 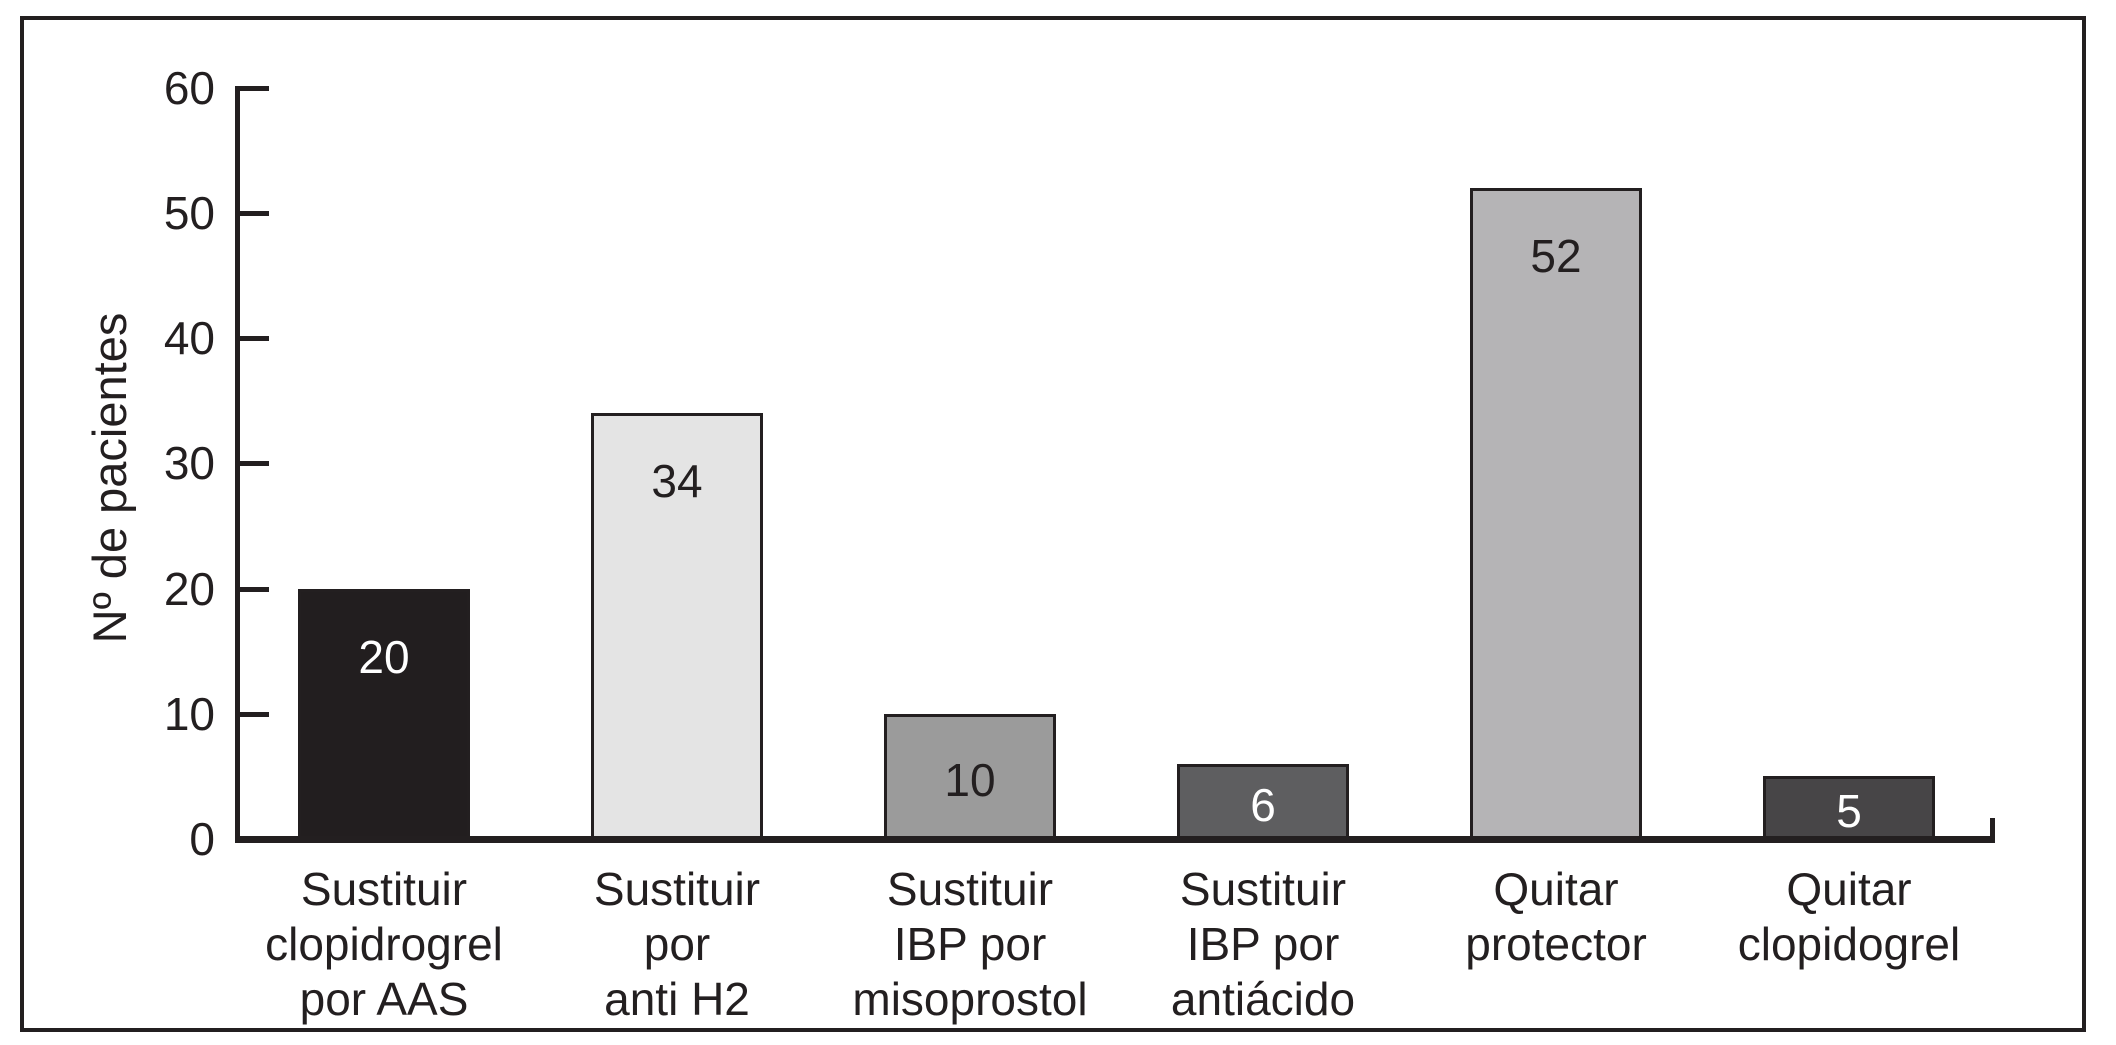 What do you see at coordinates (677, 481) in the screenshot?
I see `bar-value-label: 34` at bounding box center [677, 481].